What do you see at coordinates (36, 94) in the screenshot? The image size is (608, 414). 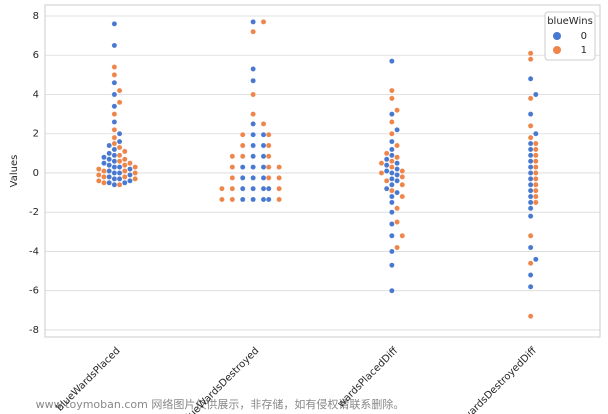 I see `y-tick-label: 4` at bounding box center [36, 94].